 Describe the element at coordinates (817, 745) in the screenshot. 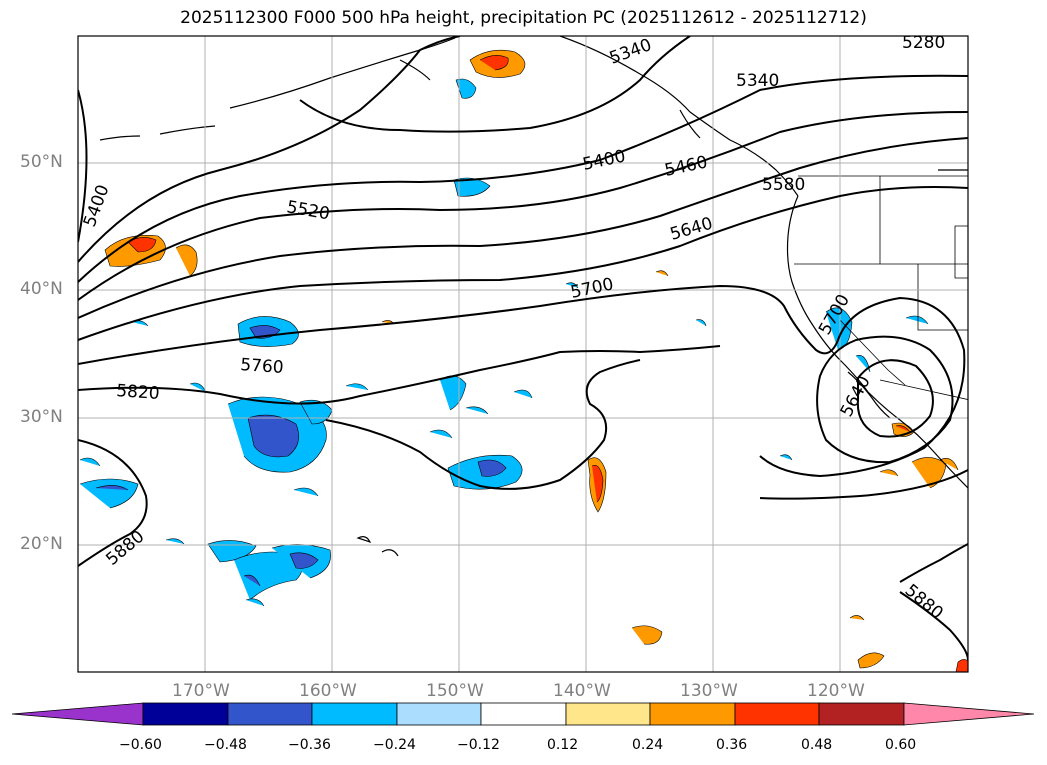

I see `colorbar-tick: 0.48` at that location.